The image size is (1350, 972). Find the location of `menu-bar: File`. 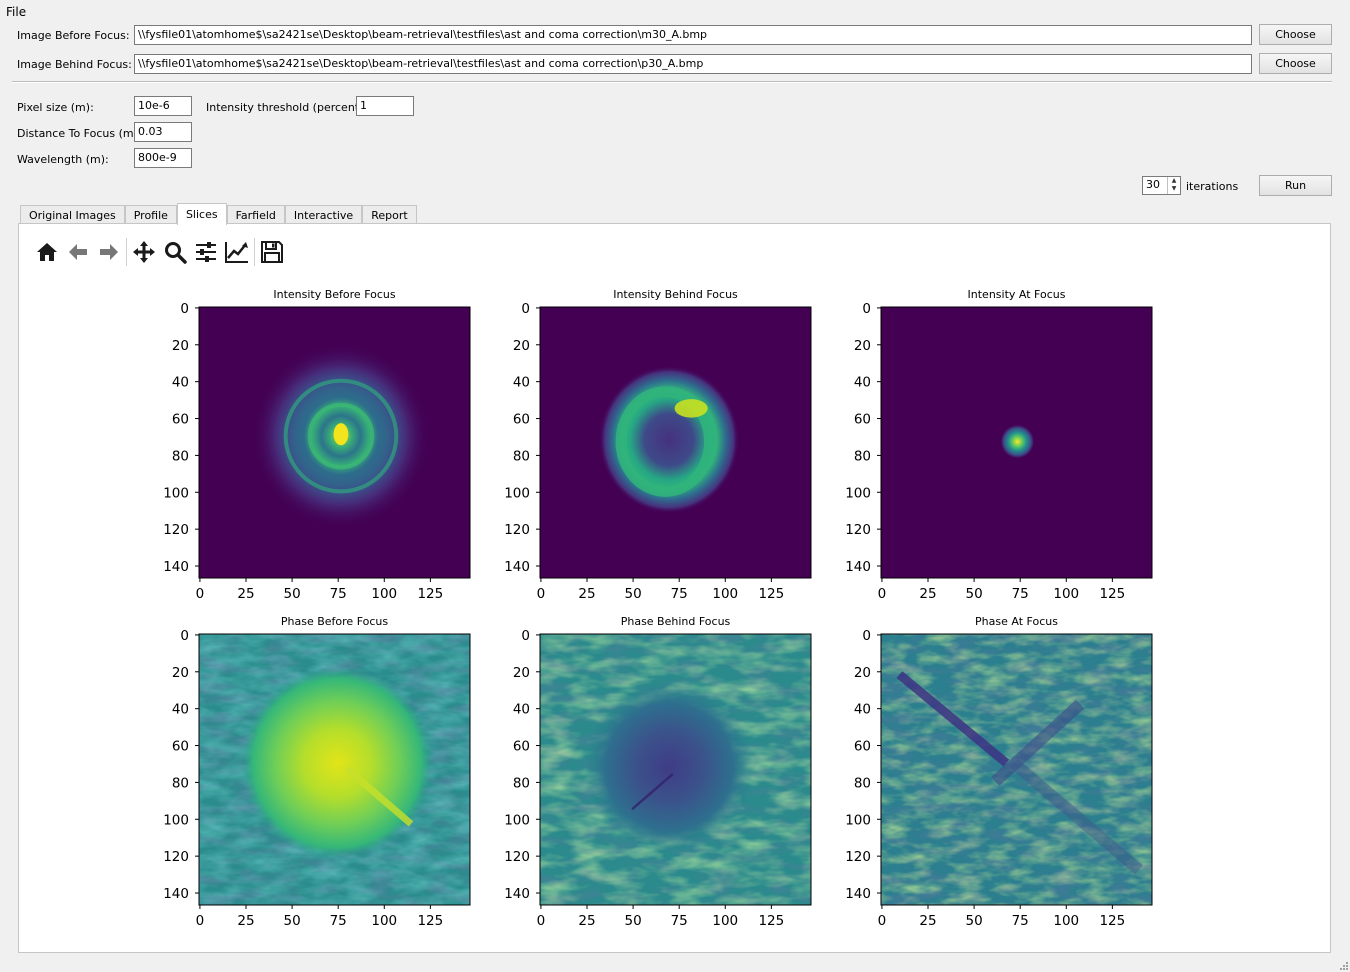

menu-bar: File is located at coordinates (675, 11).